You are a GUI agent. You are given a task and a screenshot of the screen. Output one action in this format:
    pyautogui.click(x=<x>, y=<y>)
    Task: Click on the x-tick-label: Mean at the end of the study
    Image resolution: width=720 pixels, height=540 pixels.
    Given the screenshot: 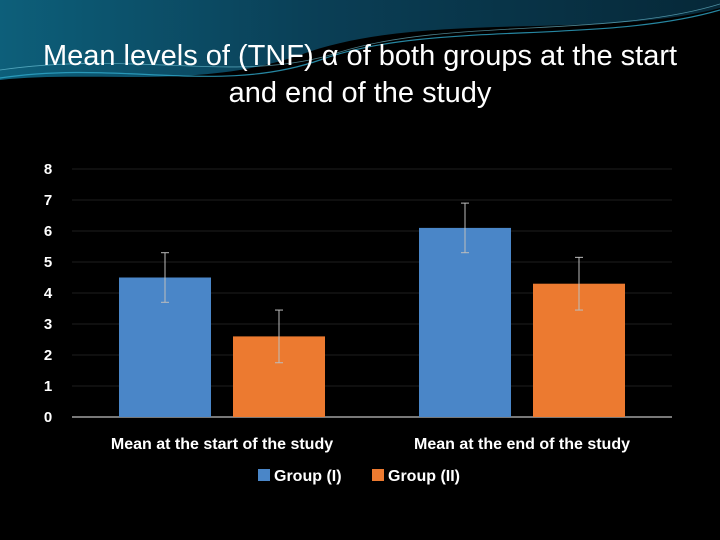 What is the action you would take?
    pyautogui.click(x=522, y=444)
    